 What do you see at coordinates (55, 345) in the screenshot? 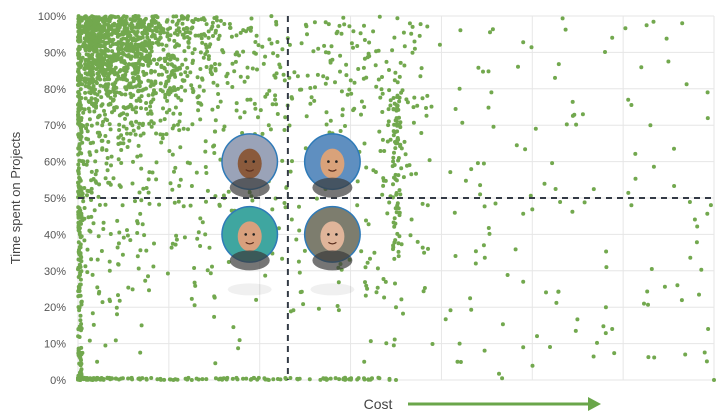
I see `y-tick-label: 10%` at bounding box center [55, 345].